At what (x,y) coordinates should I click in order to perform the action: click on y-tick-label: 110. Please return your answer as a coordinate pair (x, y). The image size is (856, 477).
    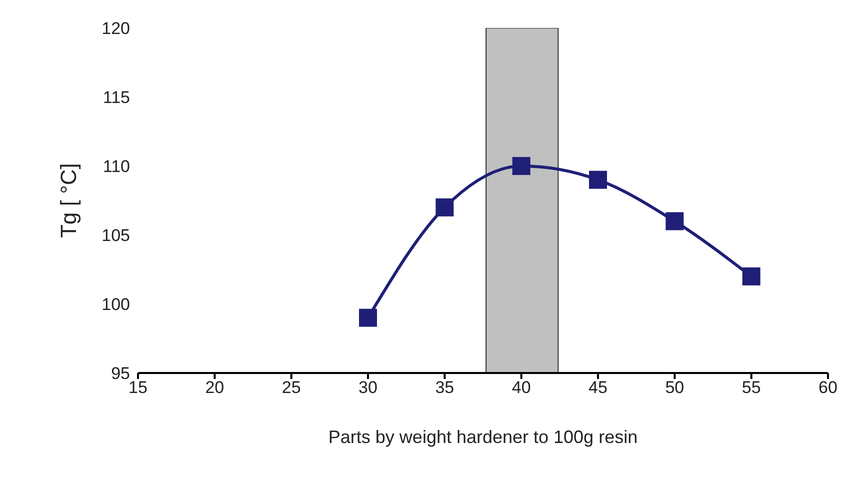
    Looking at the image, I should click on (116, 166).